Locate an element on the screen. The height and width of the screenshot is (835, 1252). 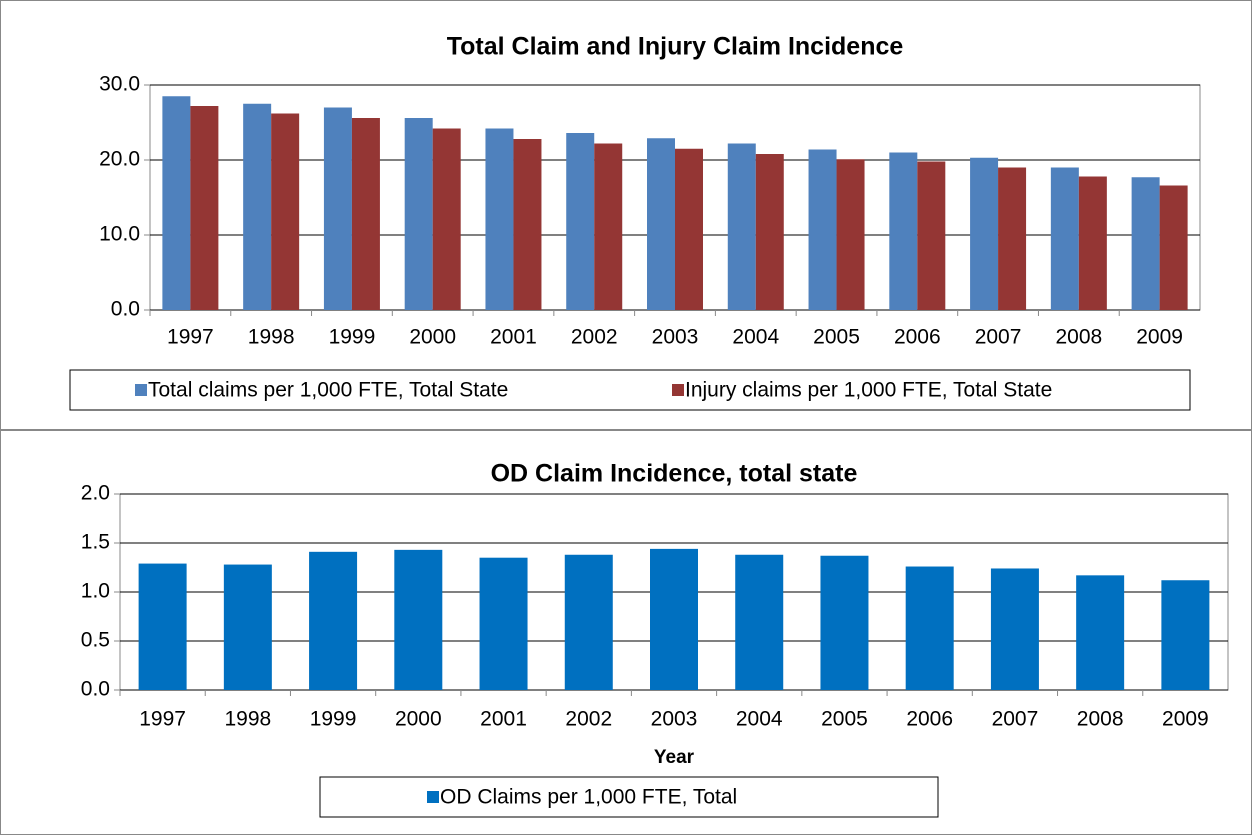
legend-label: Total claims per 1,000 FTE, Total State is located at coordinates (328, 390).